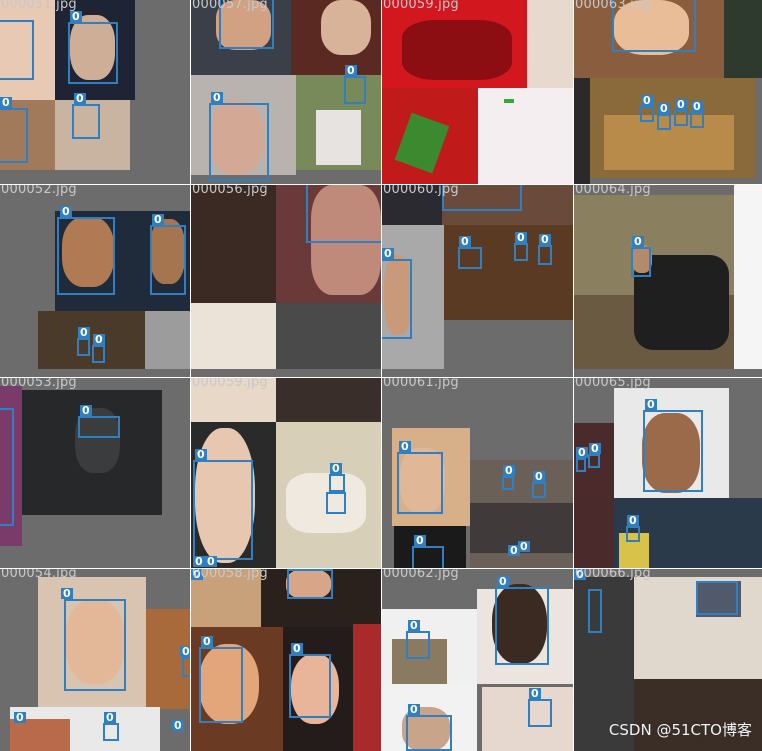  I want to click on tile-filename: 000052.jpg, so click(39, 191).